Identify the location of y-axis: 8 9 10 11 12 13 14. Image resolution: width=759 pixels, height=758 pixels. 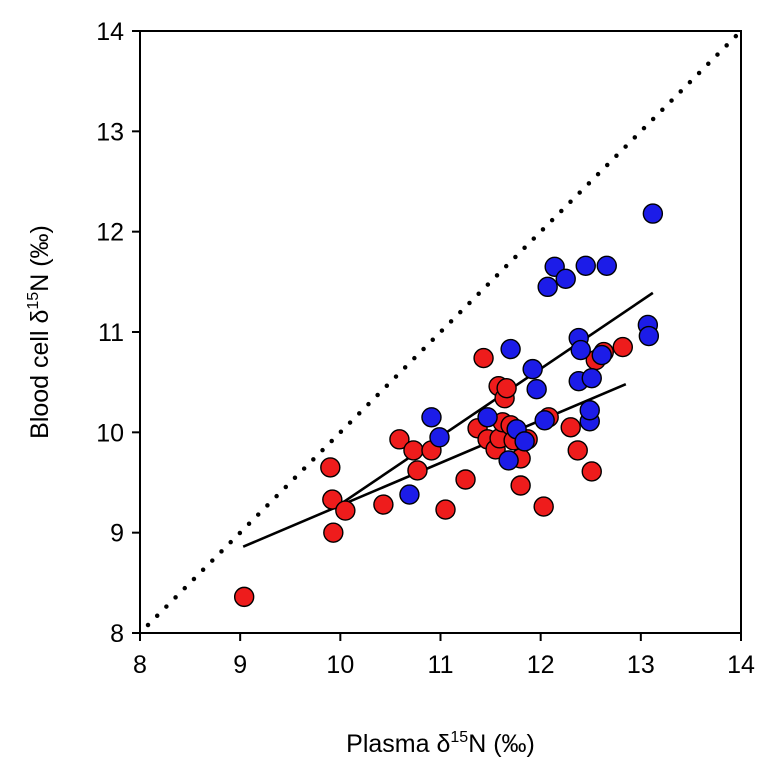
(118, 333).